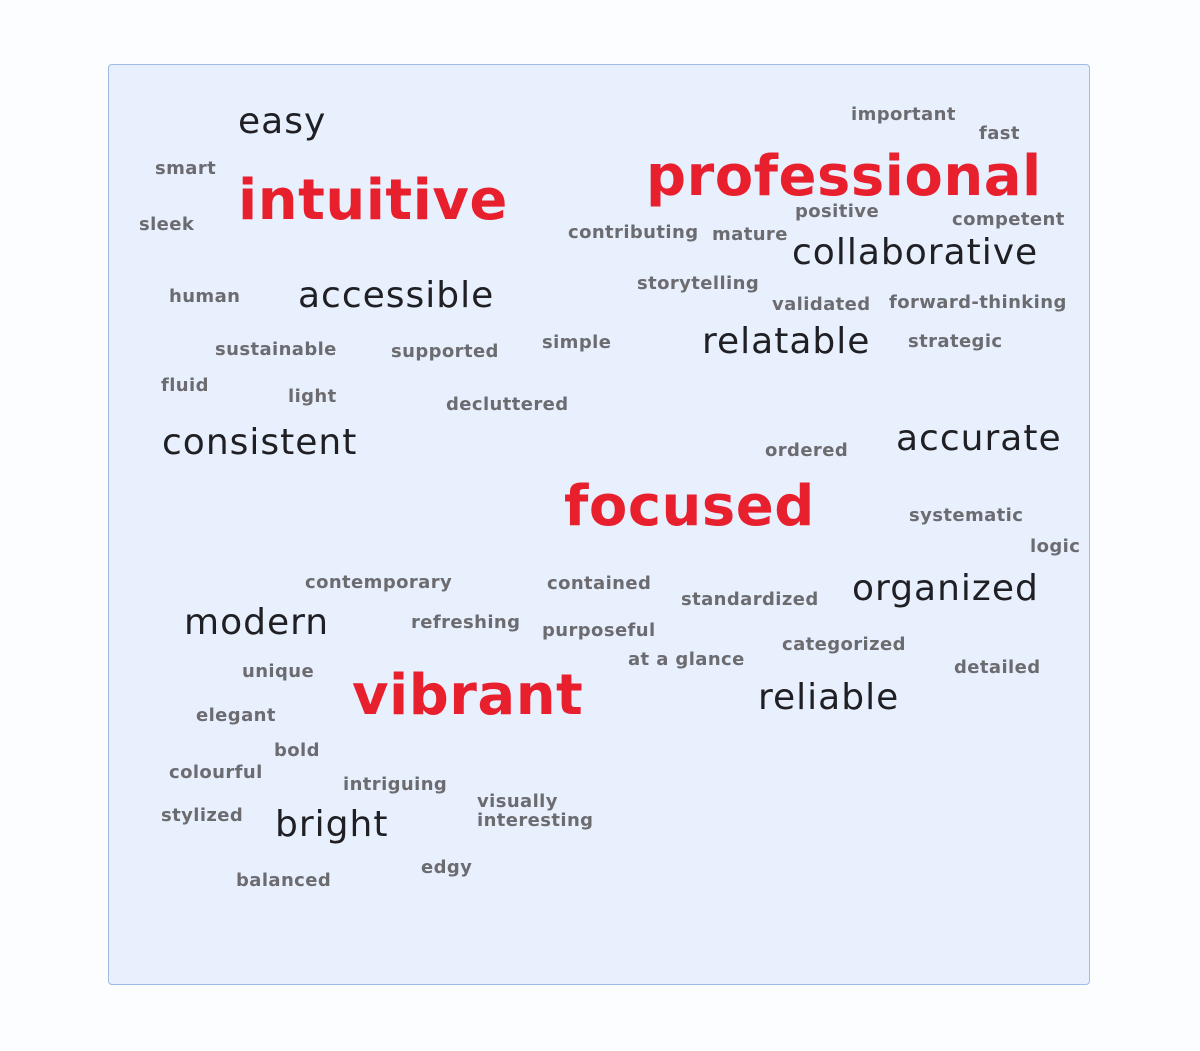 The image size is (1200, 1051). I want to click on word-supported: supported, so click(445, 351).